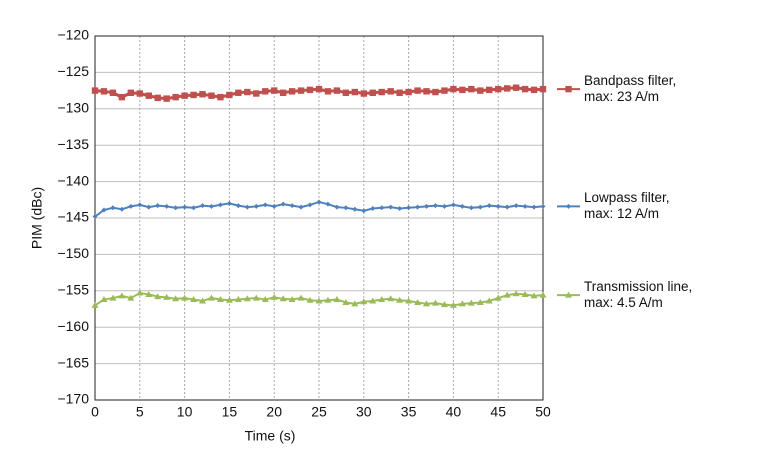 Image resolution: width=770 pixels, height=462 pixels. I want to click on y-tick-label: −155, so click(73, 290).